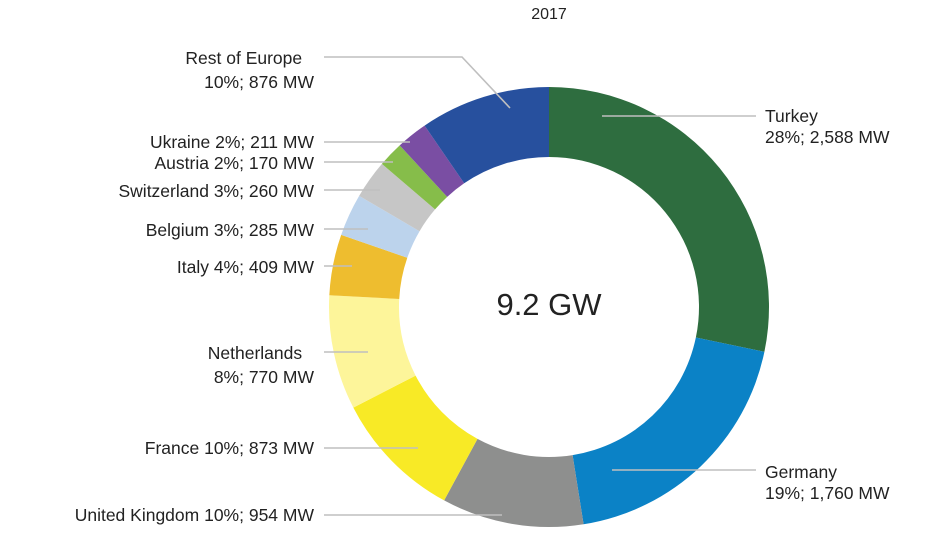 The width and height of the screenshot is (930, 535). I want to click on slice-turkey, so click(659, 219).